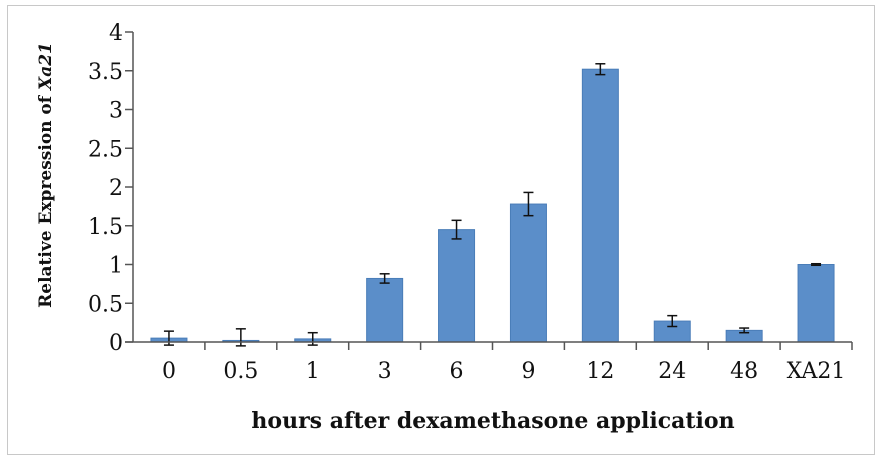 Image resolution: width=884 pixels, height=464 pixels. Describe the element at coordinates (105, 149) in the screenshot. I see `y-tick-label: 2.5` at that location.